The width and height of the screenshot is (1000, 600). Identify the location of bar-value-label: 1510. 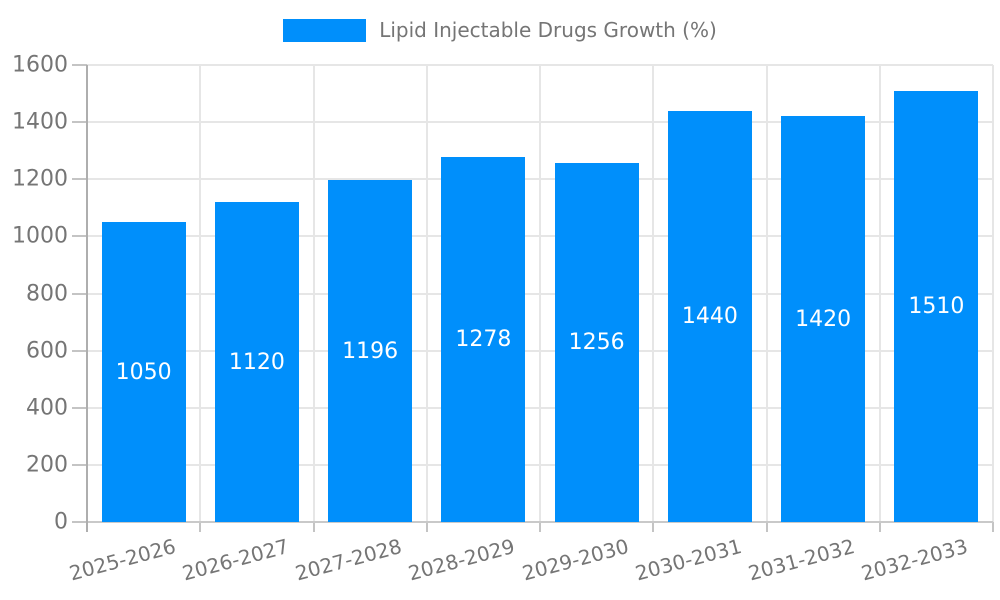
(936, 306).